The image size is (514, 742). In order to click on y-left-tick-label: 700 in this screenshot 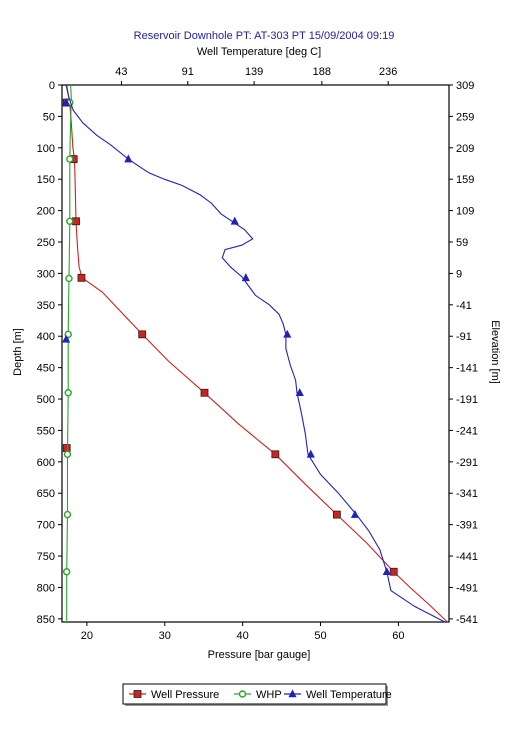, I will do `click(46, 526)`.